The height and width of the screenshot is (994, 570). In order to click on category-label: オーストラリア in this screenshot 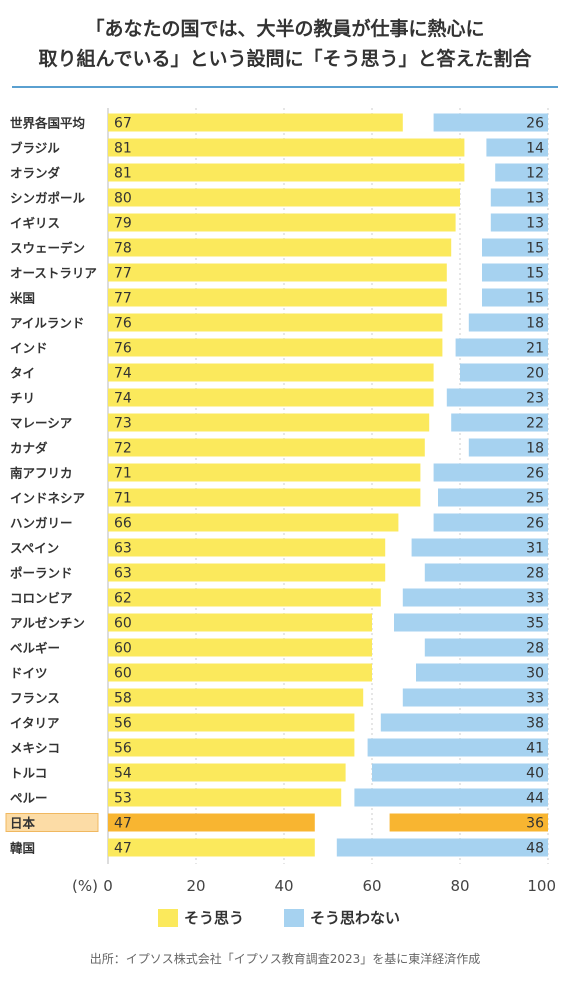, I will do `click(53, 273)`.